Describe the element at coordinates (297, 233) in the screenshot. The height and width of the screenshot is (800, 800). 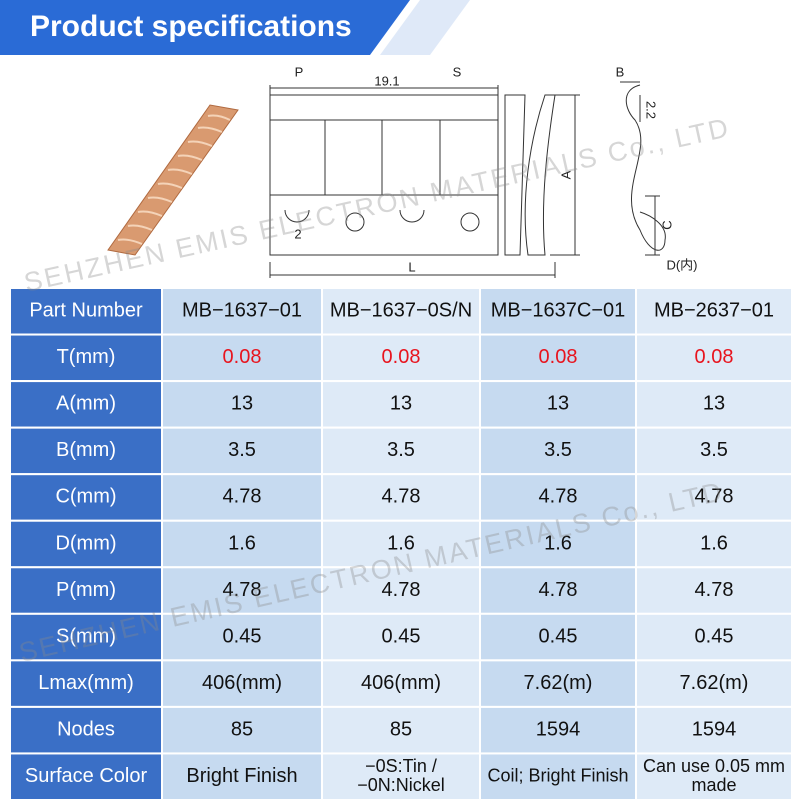
I see `dim-label: 2` at that location.